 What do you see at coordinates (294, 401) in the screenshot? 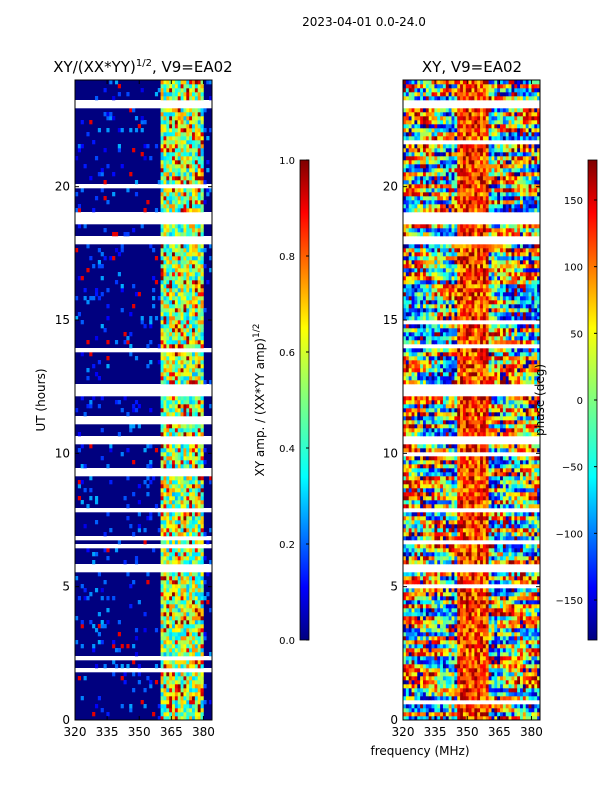
I see `amp-colorbar-ticks: 0.0 0.2 0.4 0.6 0.8 1.0` at bounding box center [294, 401].